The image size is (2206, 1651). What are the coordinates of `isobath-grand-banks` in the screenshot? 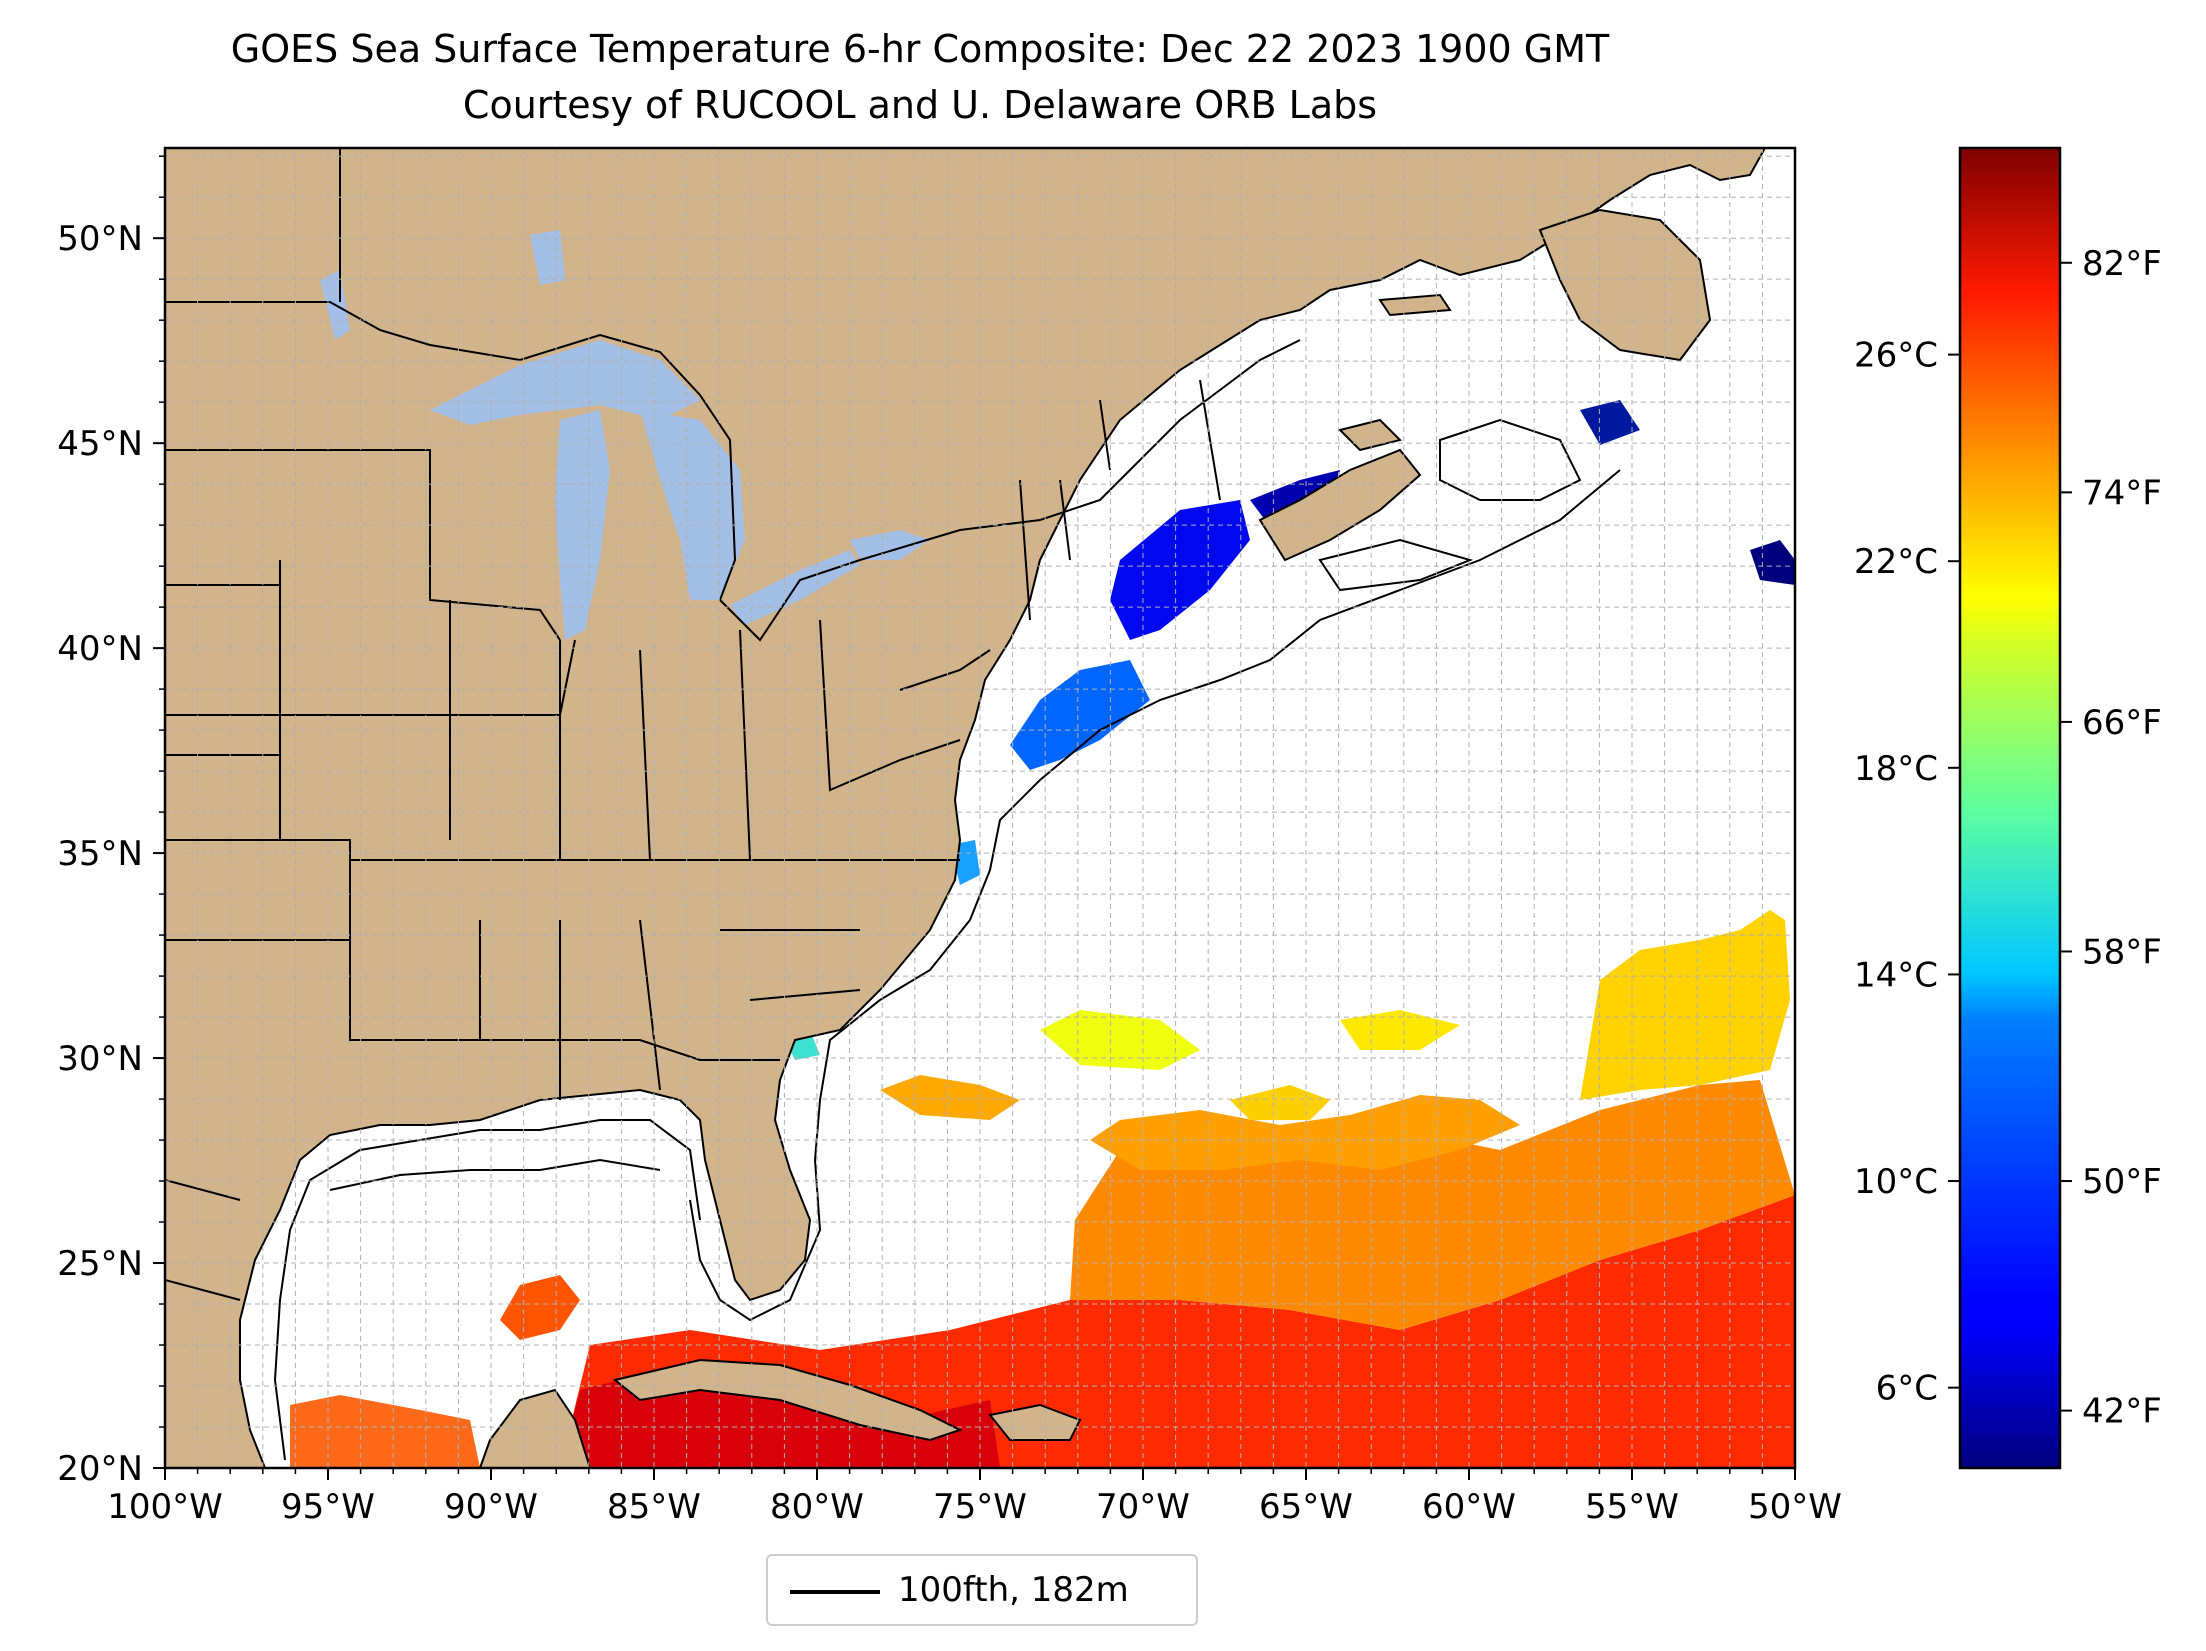 It's located at (1510, 459).